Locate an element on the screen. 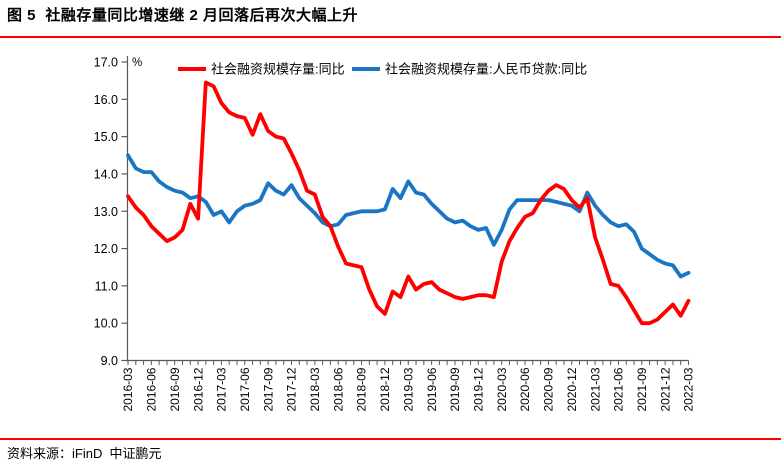  x-tick-label: 2019-12 is located at coordinates (479, 389).